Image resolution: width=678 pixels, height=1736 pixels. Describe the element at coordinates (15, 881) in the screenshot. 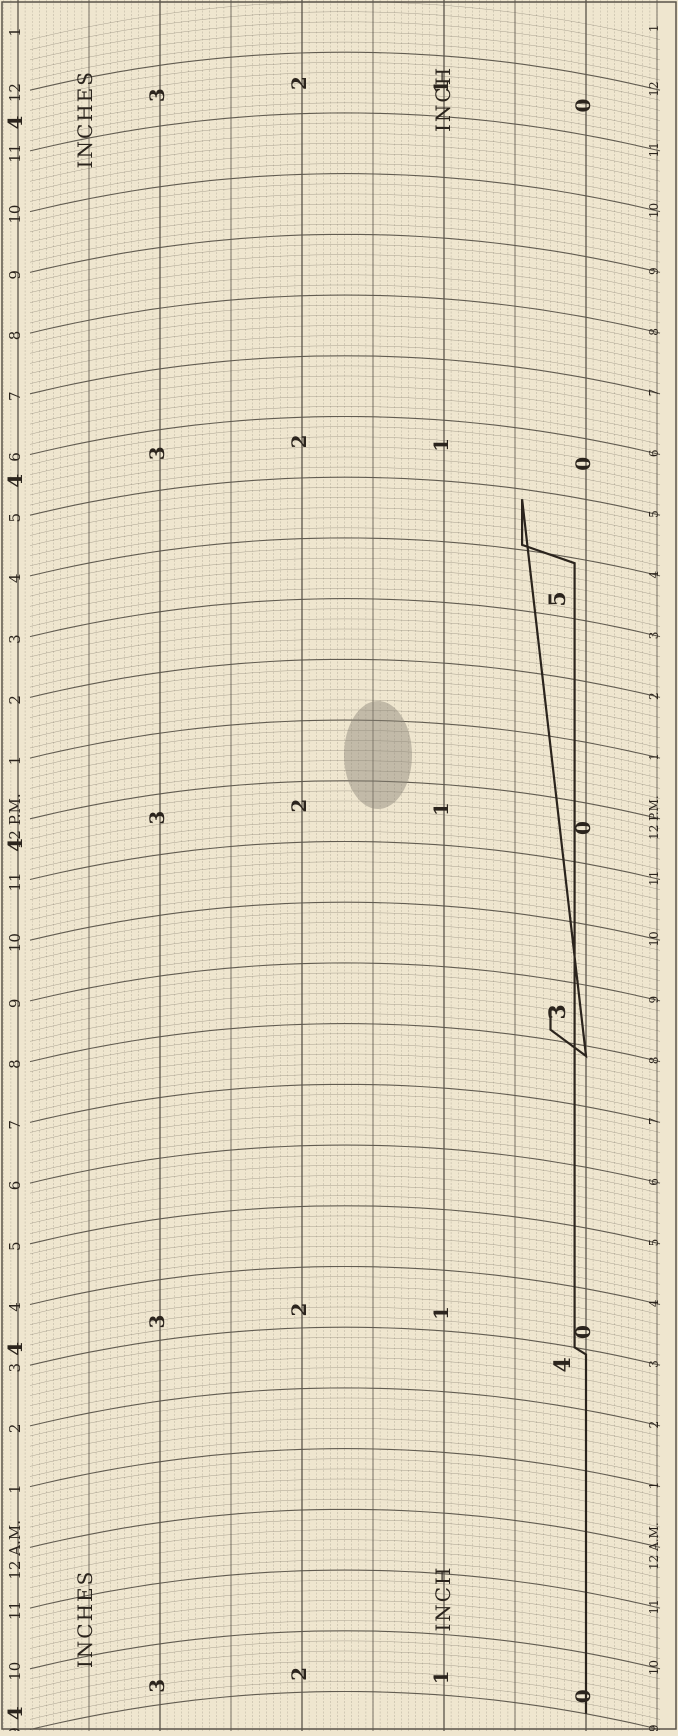

I see `hour-label: 11` at that location.